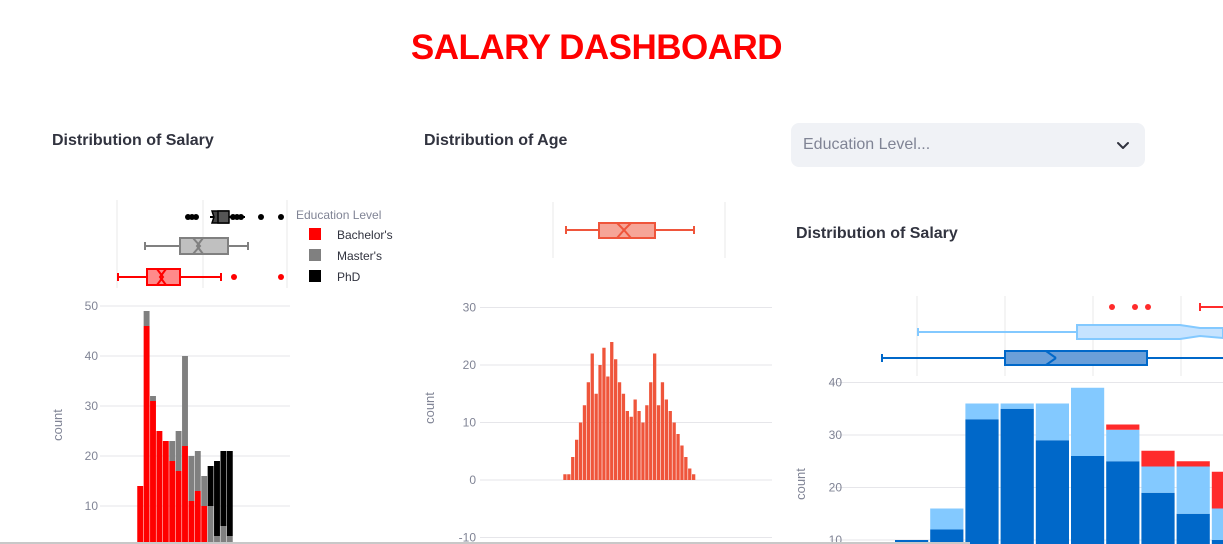 This screenshot has width=1223, height=544. Describe the element at coordinates (359, 256) in the screenshot. I see `legend-label-masters: Master's` at that location.